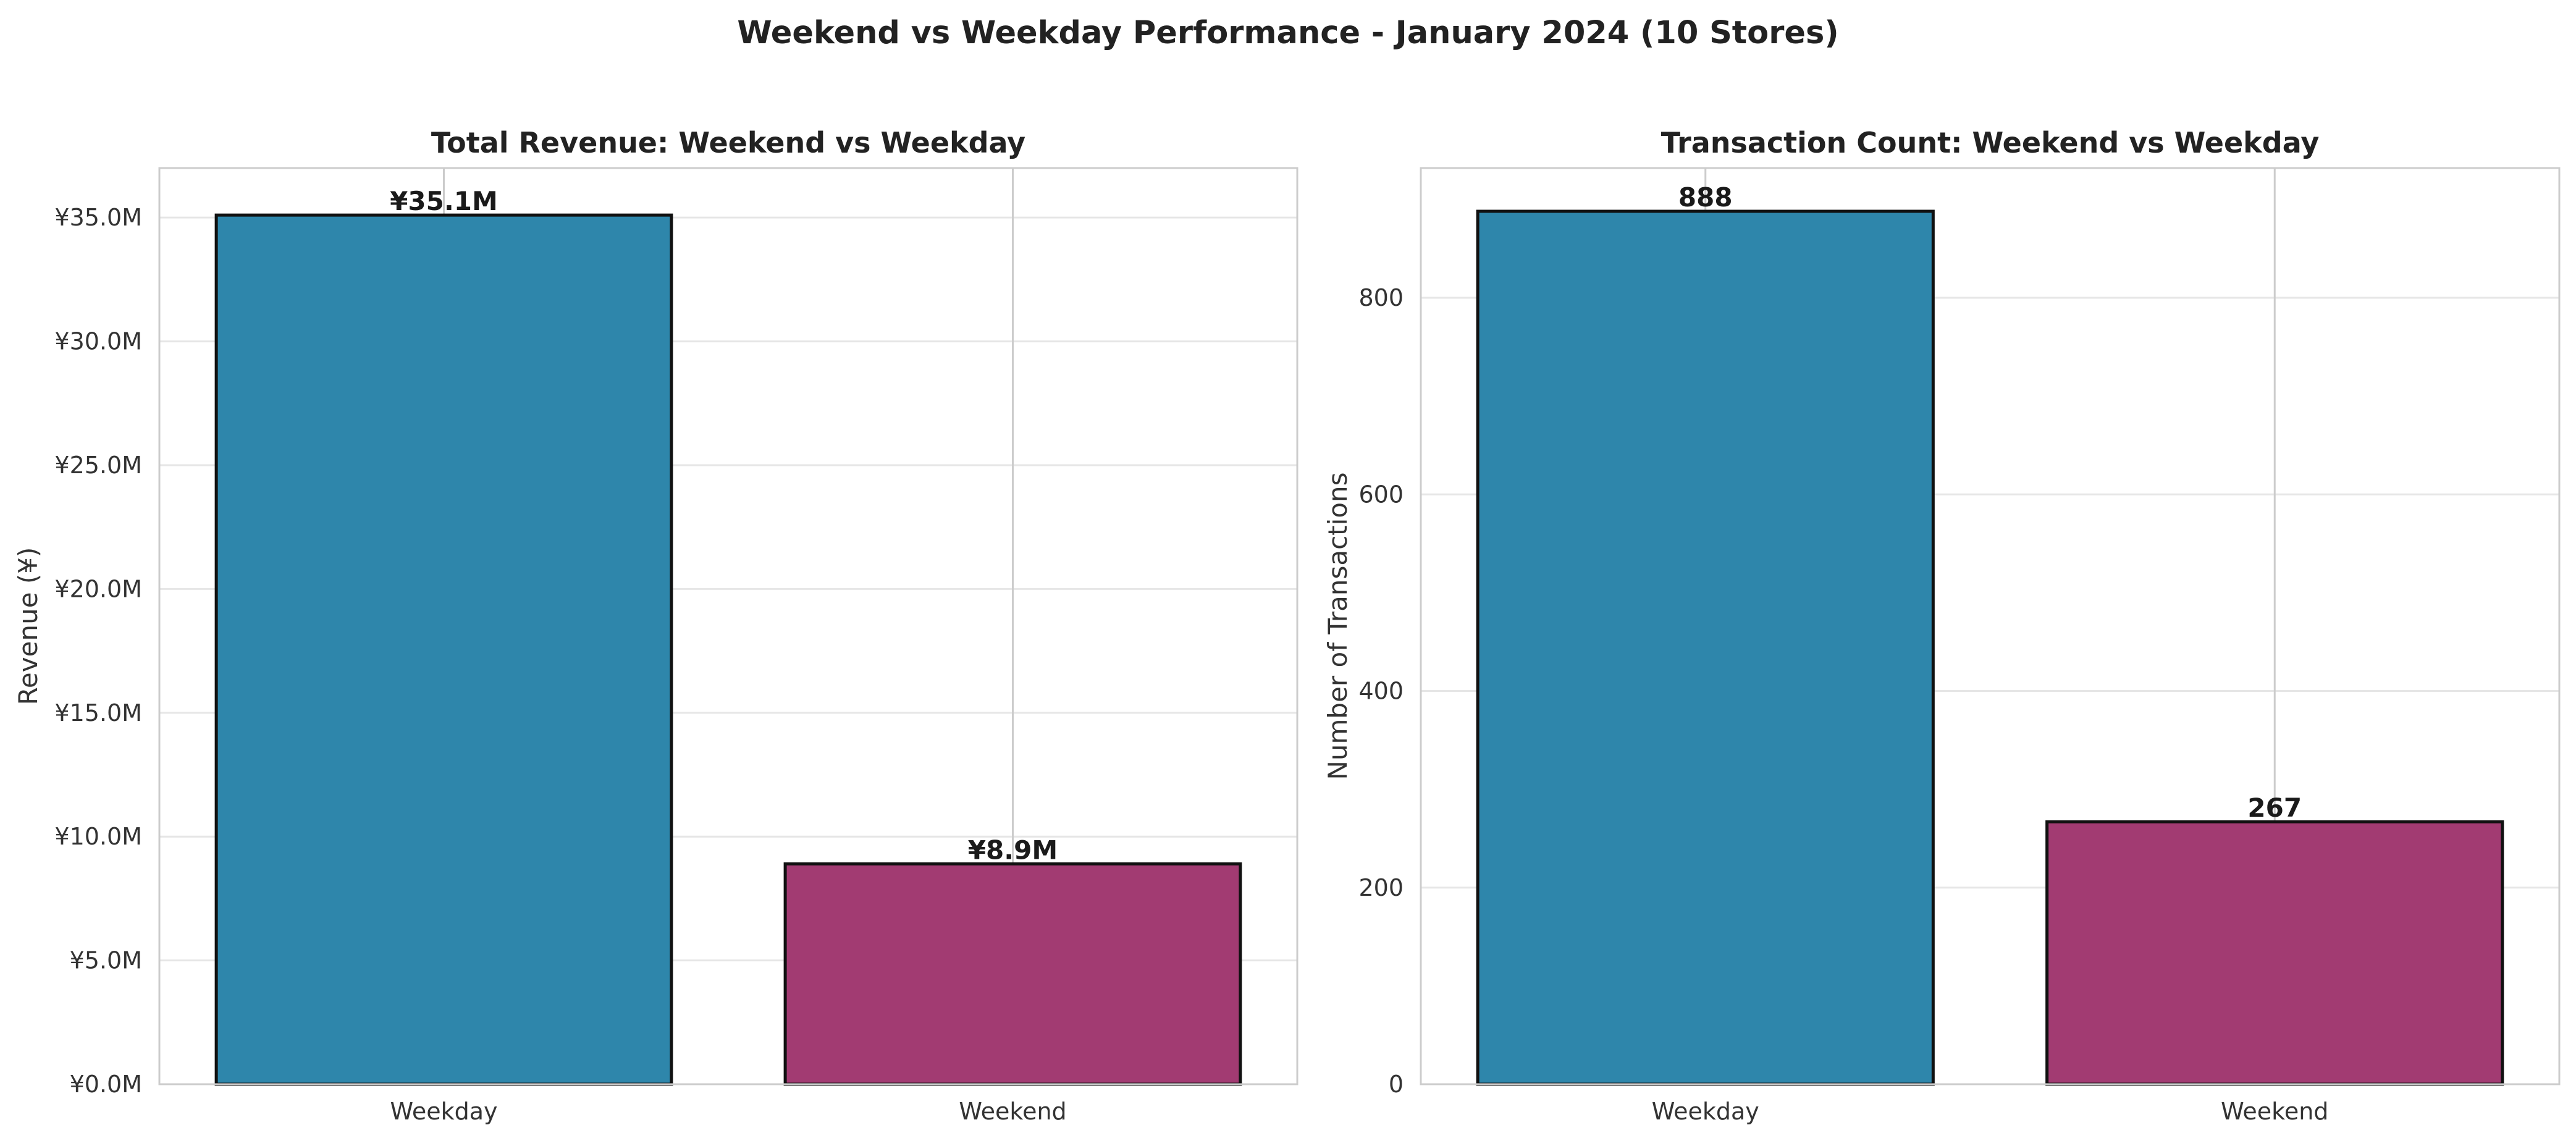 This screenshot has height=1146, width=2576. I want to click on bar-value-label: 267, so click(2274, 808).